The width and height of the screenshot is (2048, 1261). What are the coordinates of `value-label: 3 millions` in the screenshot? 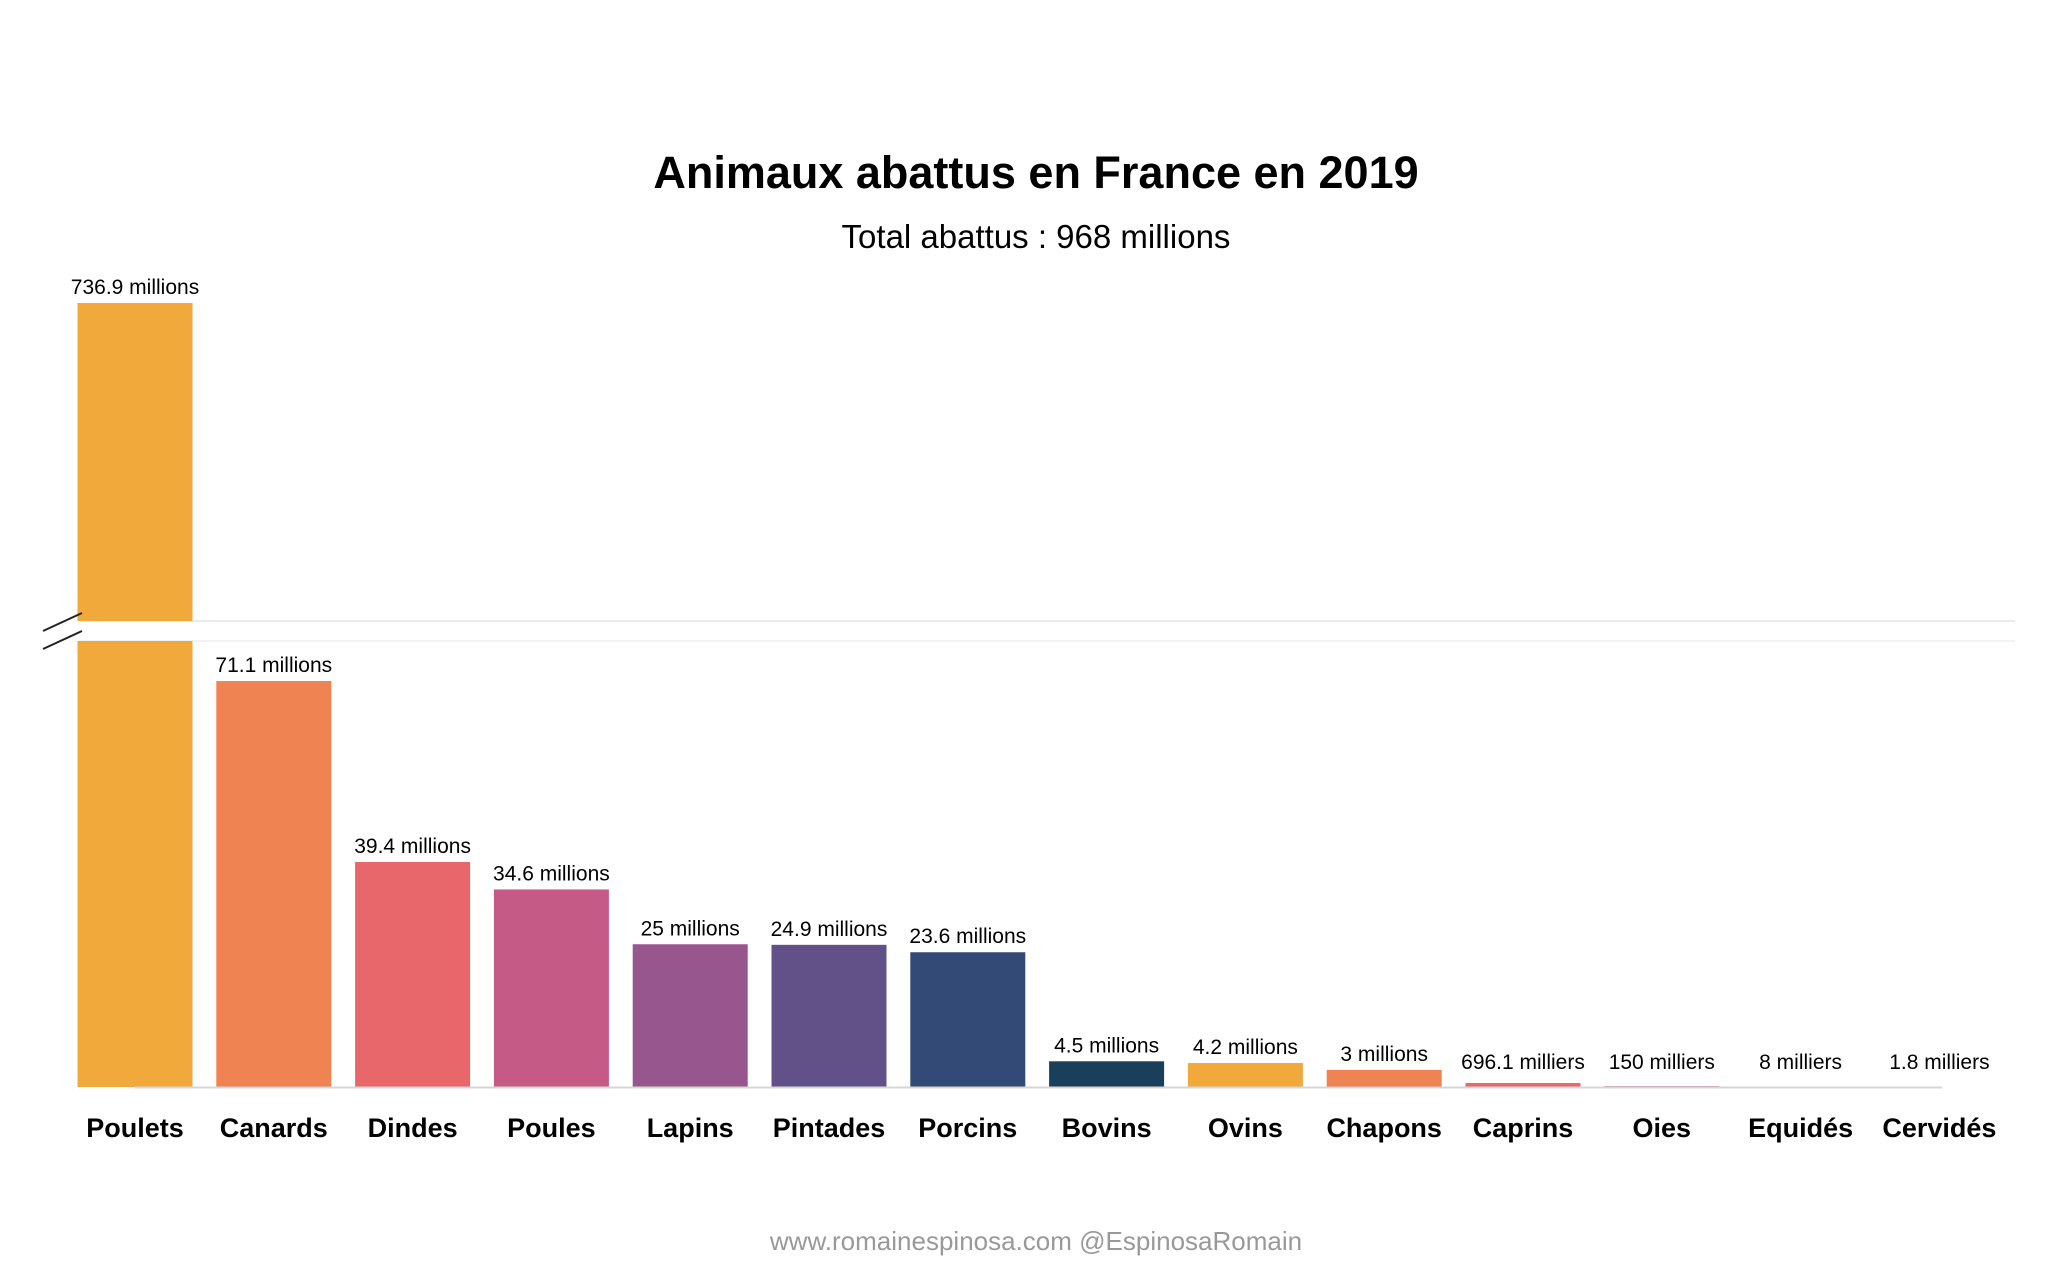 It's located at (1384, 1054).